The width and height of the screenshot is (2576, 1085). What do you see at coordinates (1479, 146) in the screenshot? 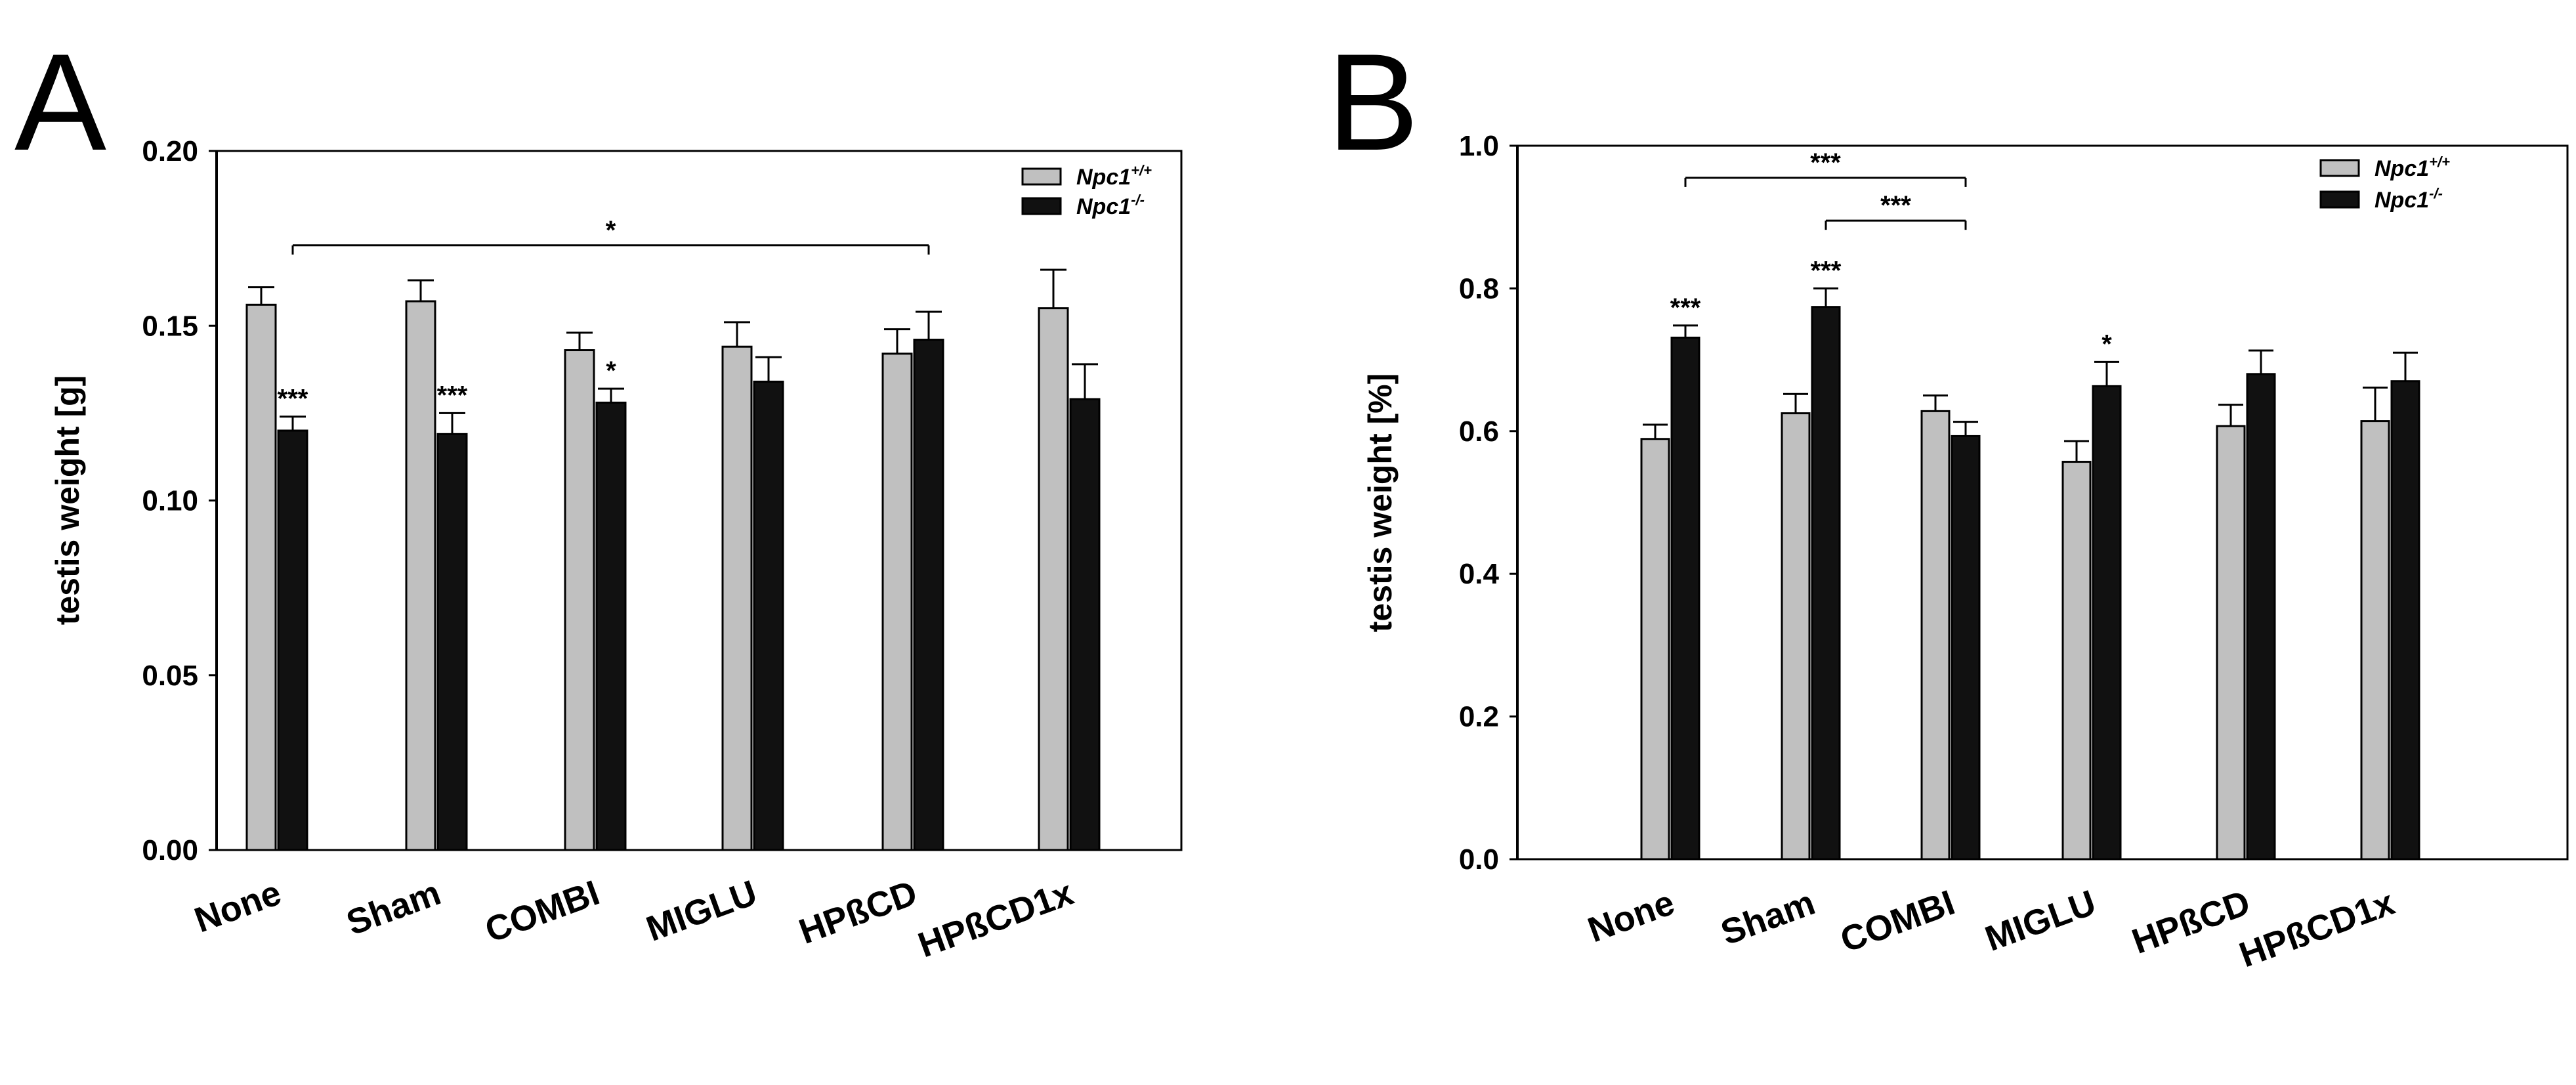
I see `panel-b-y-tick-label: 1.0` at bounding box center [1479, 146].